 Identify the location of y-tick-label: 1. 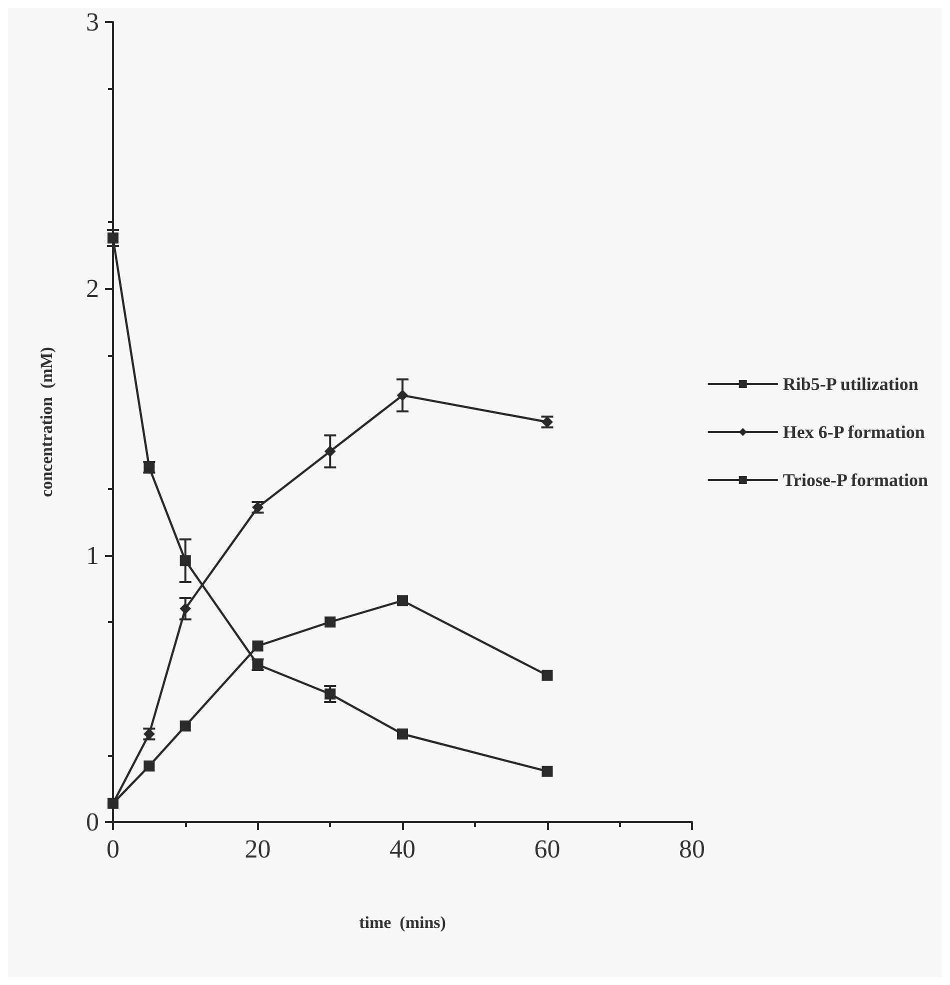
(92, 555).